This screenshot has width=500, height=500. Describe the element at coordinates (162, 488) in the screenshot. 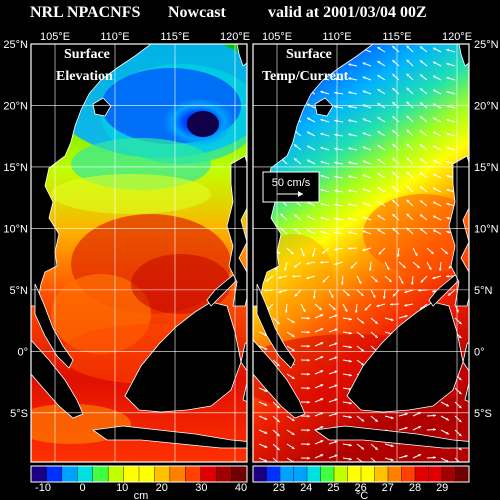

I see `colorbar-tick-label: 20` at that location.